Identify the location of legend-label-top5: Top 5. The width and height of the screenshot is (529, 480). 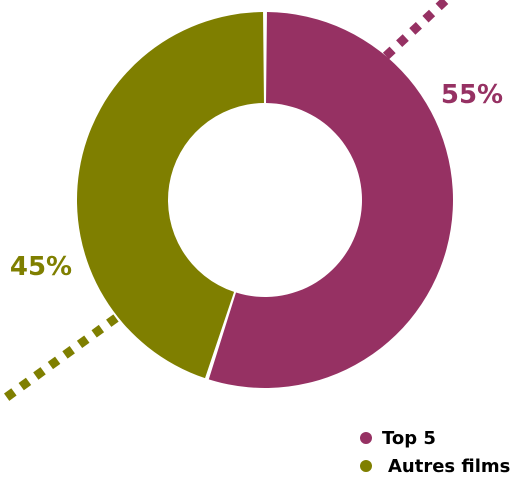
(409, 438).